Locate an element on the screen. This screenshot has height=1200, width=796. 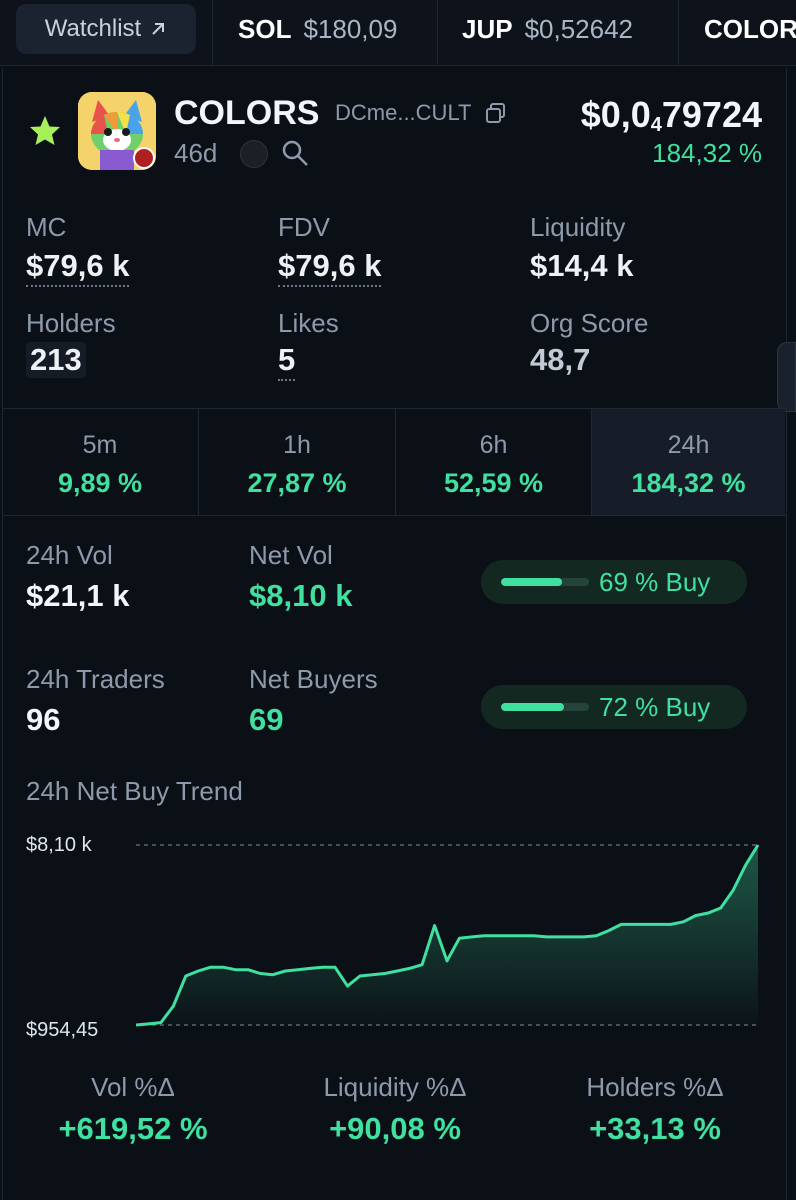
likes-value: 5 is located at coordinates (287, 361).